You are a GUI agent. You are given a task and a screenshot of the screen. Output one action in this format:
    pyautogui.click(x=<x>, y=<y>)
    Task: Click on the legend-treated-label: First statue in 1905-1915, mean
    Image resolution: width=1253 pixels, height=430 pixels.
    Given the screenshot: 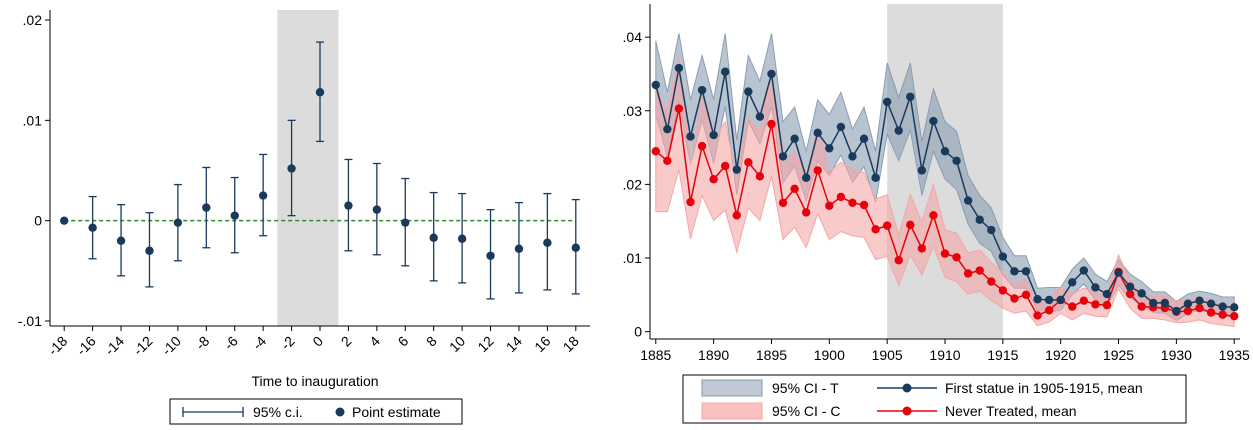 What is the action you would take?
    pyautogui.click(x=1044, y=388)
    